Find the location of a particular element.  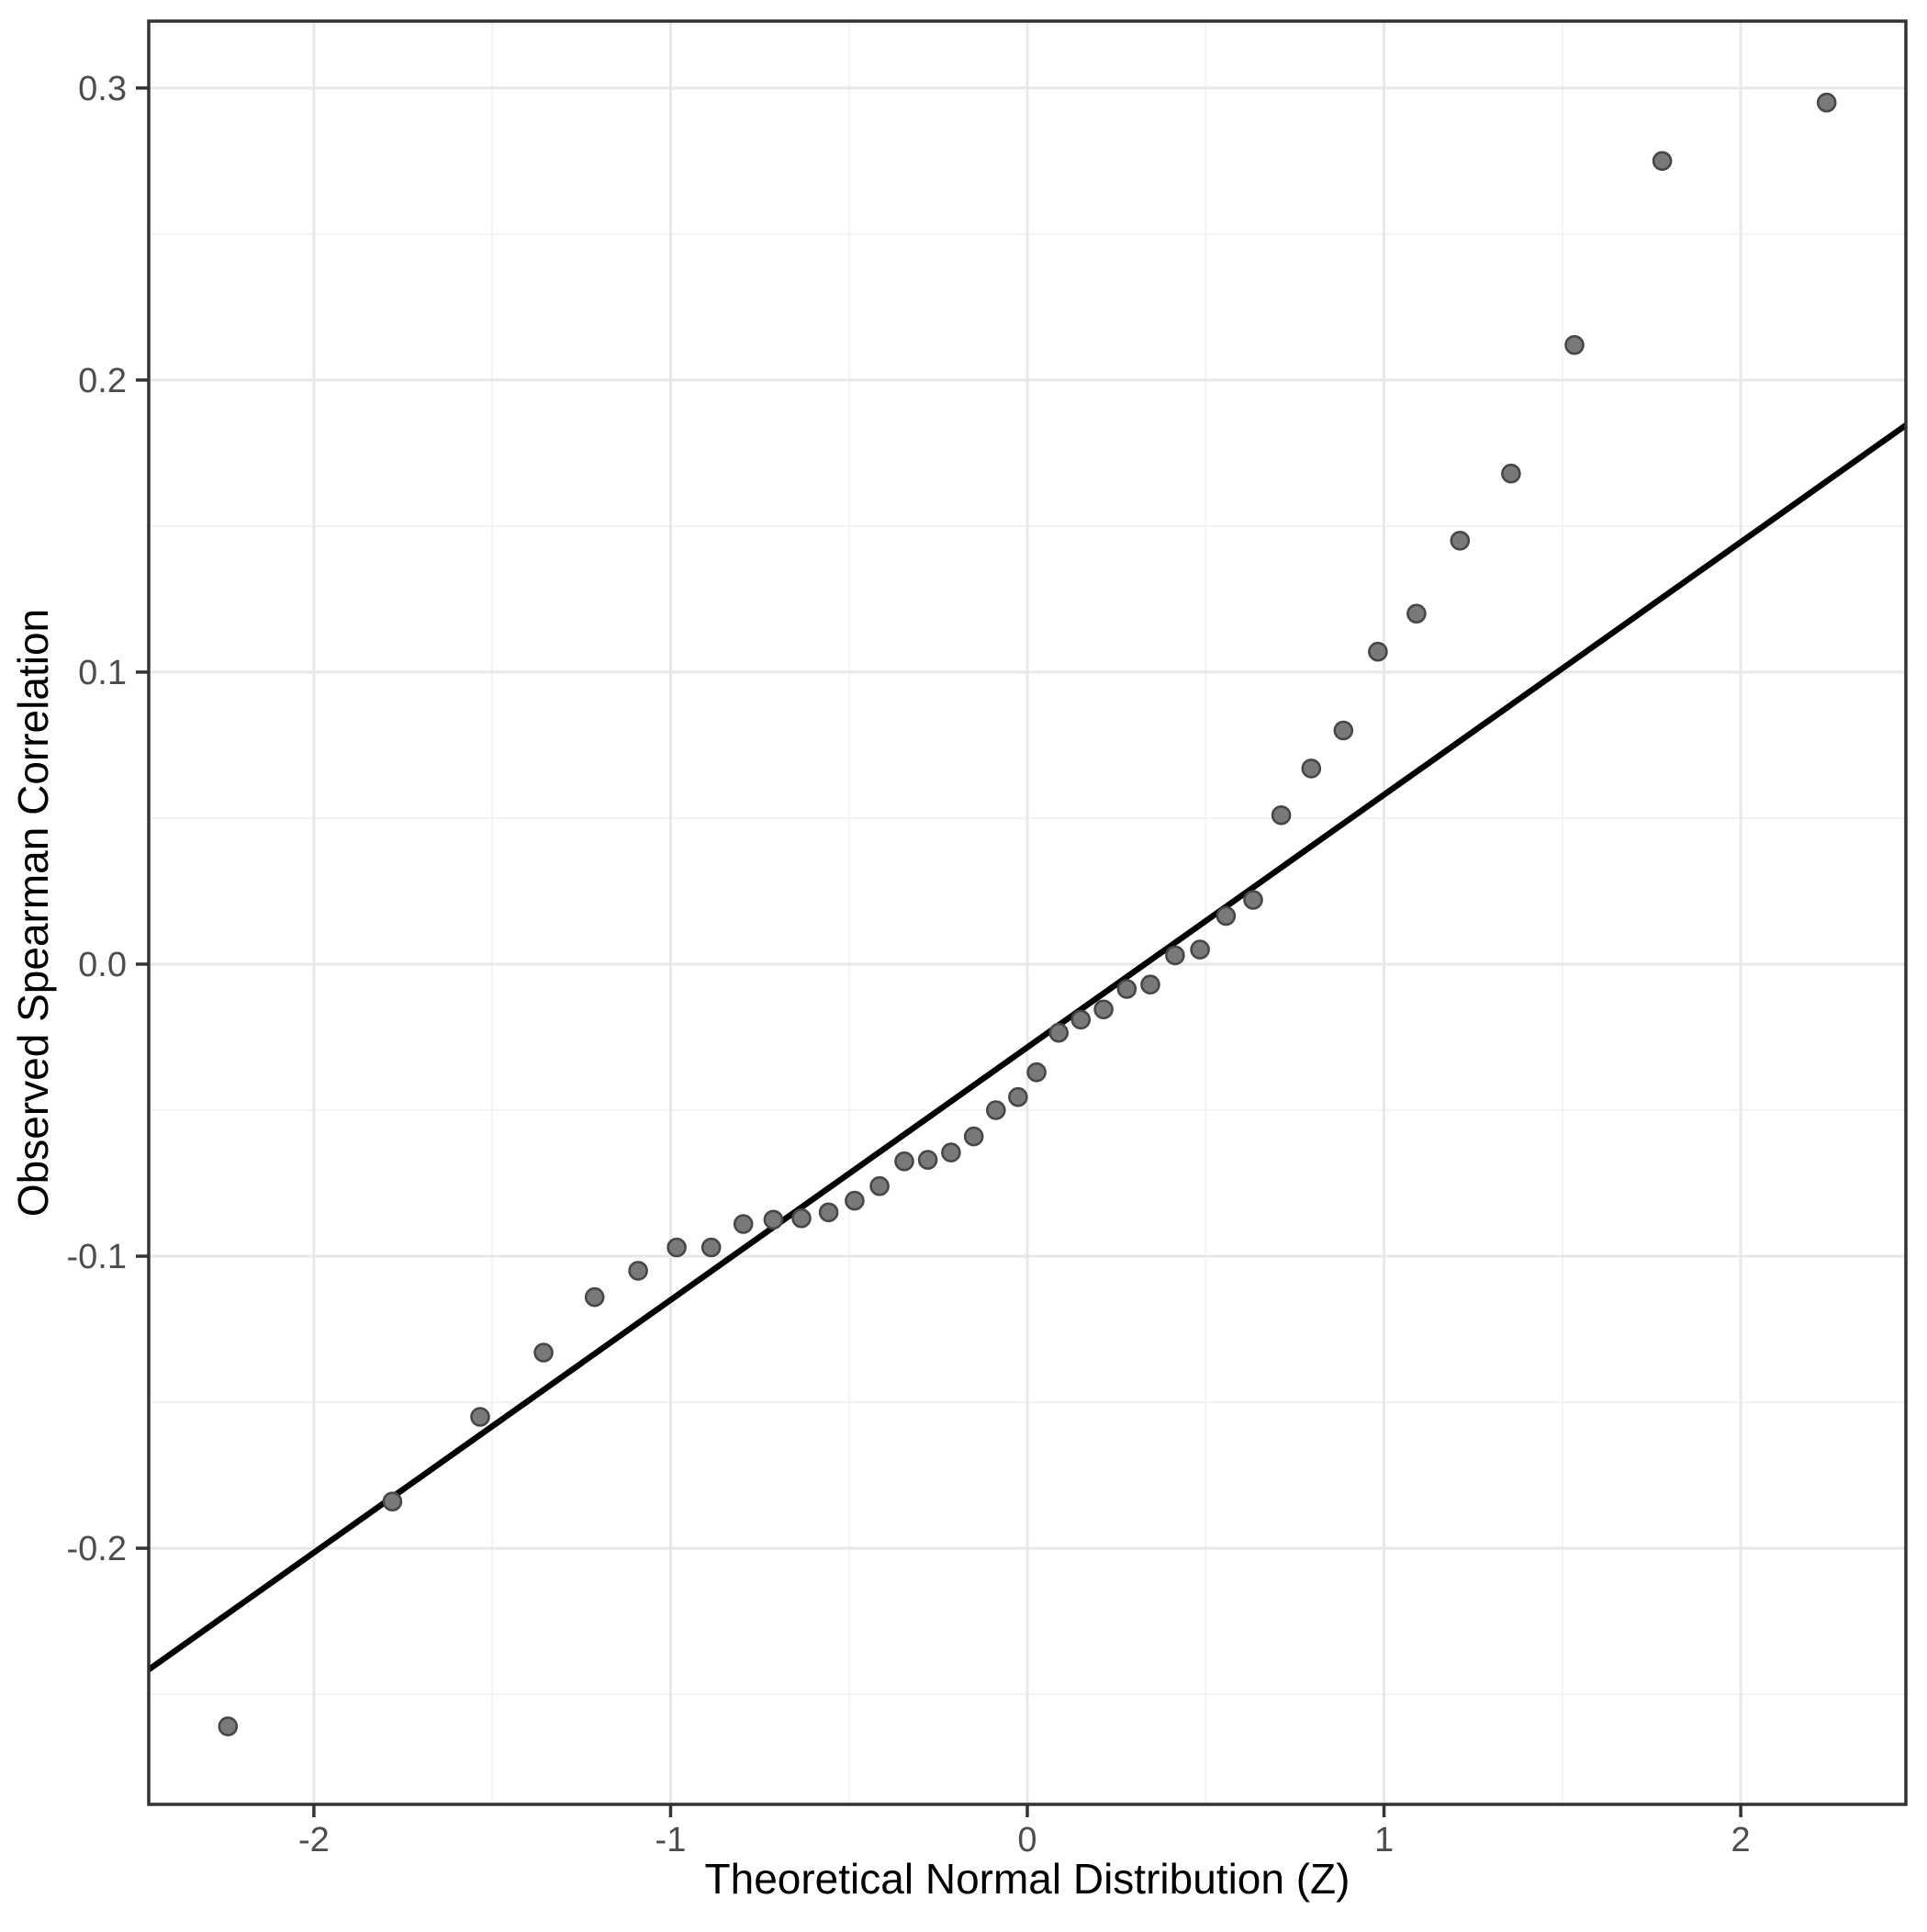

y-tick-label: -0.2 is located at coordinates (97, 1549).